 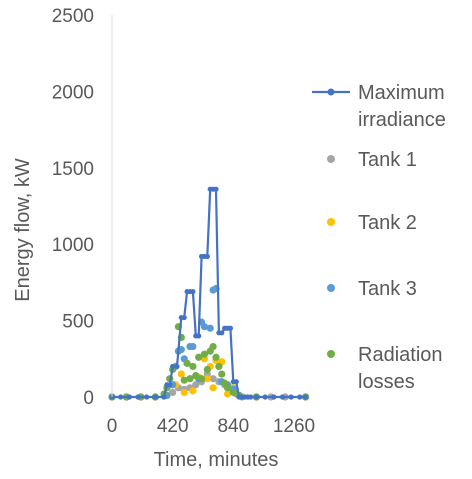 I want to click on y-tick-label: 1500, so click(x=73, y=169).